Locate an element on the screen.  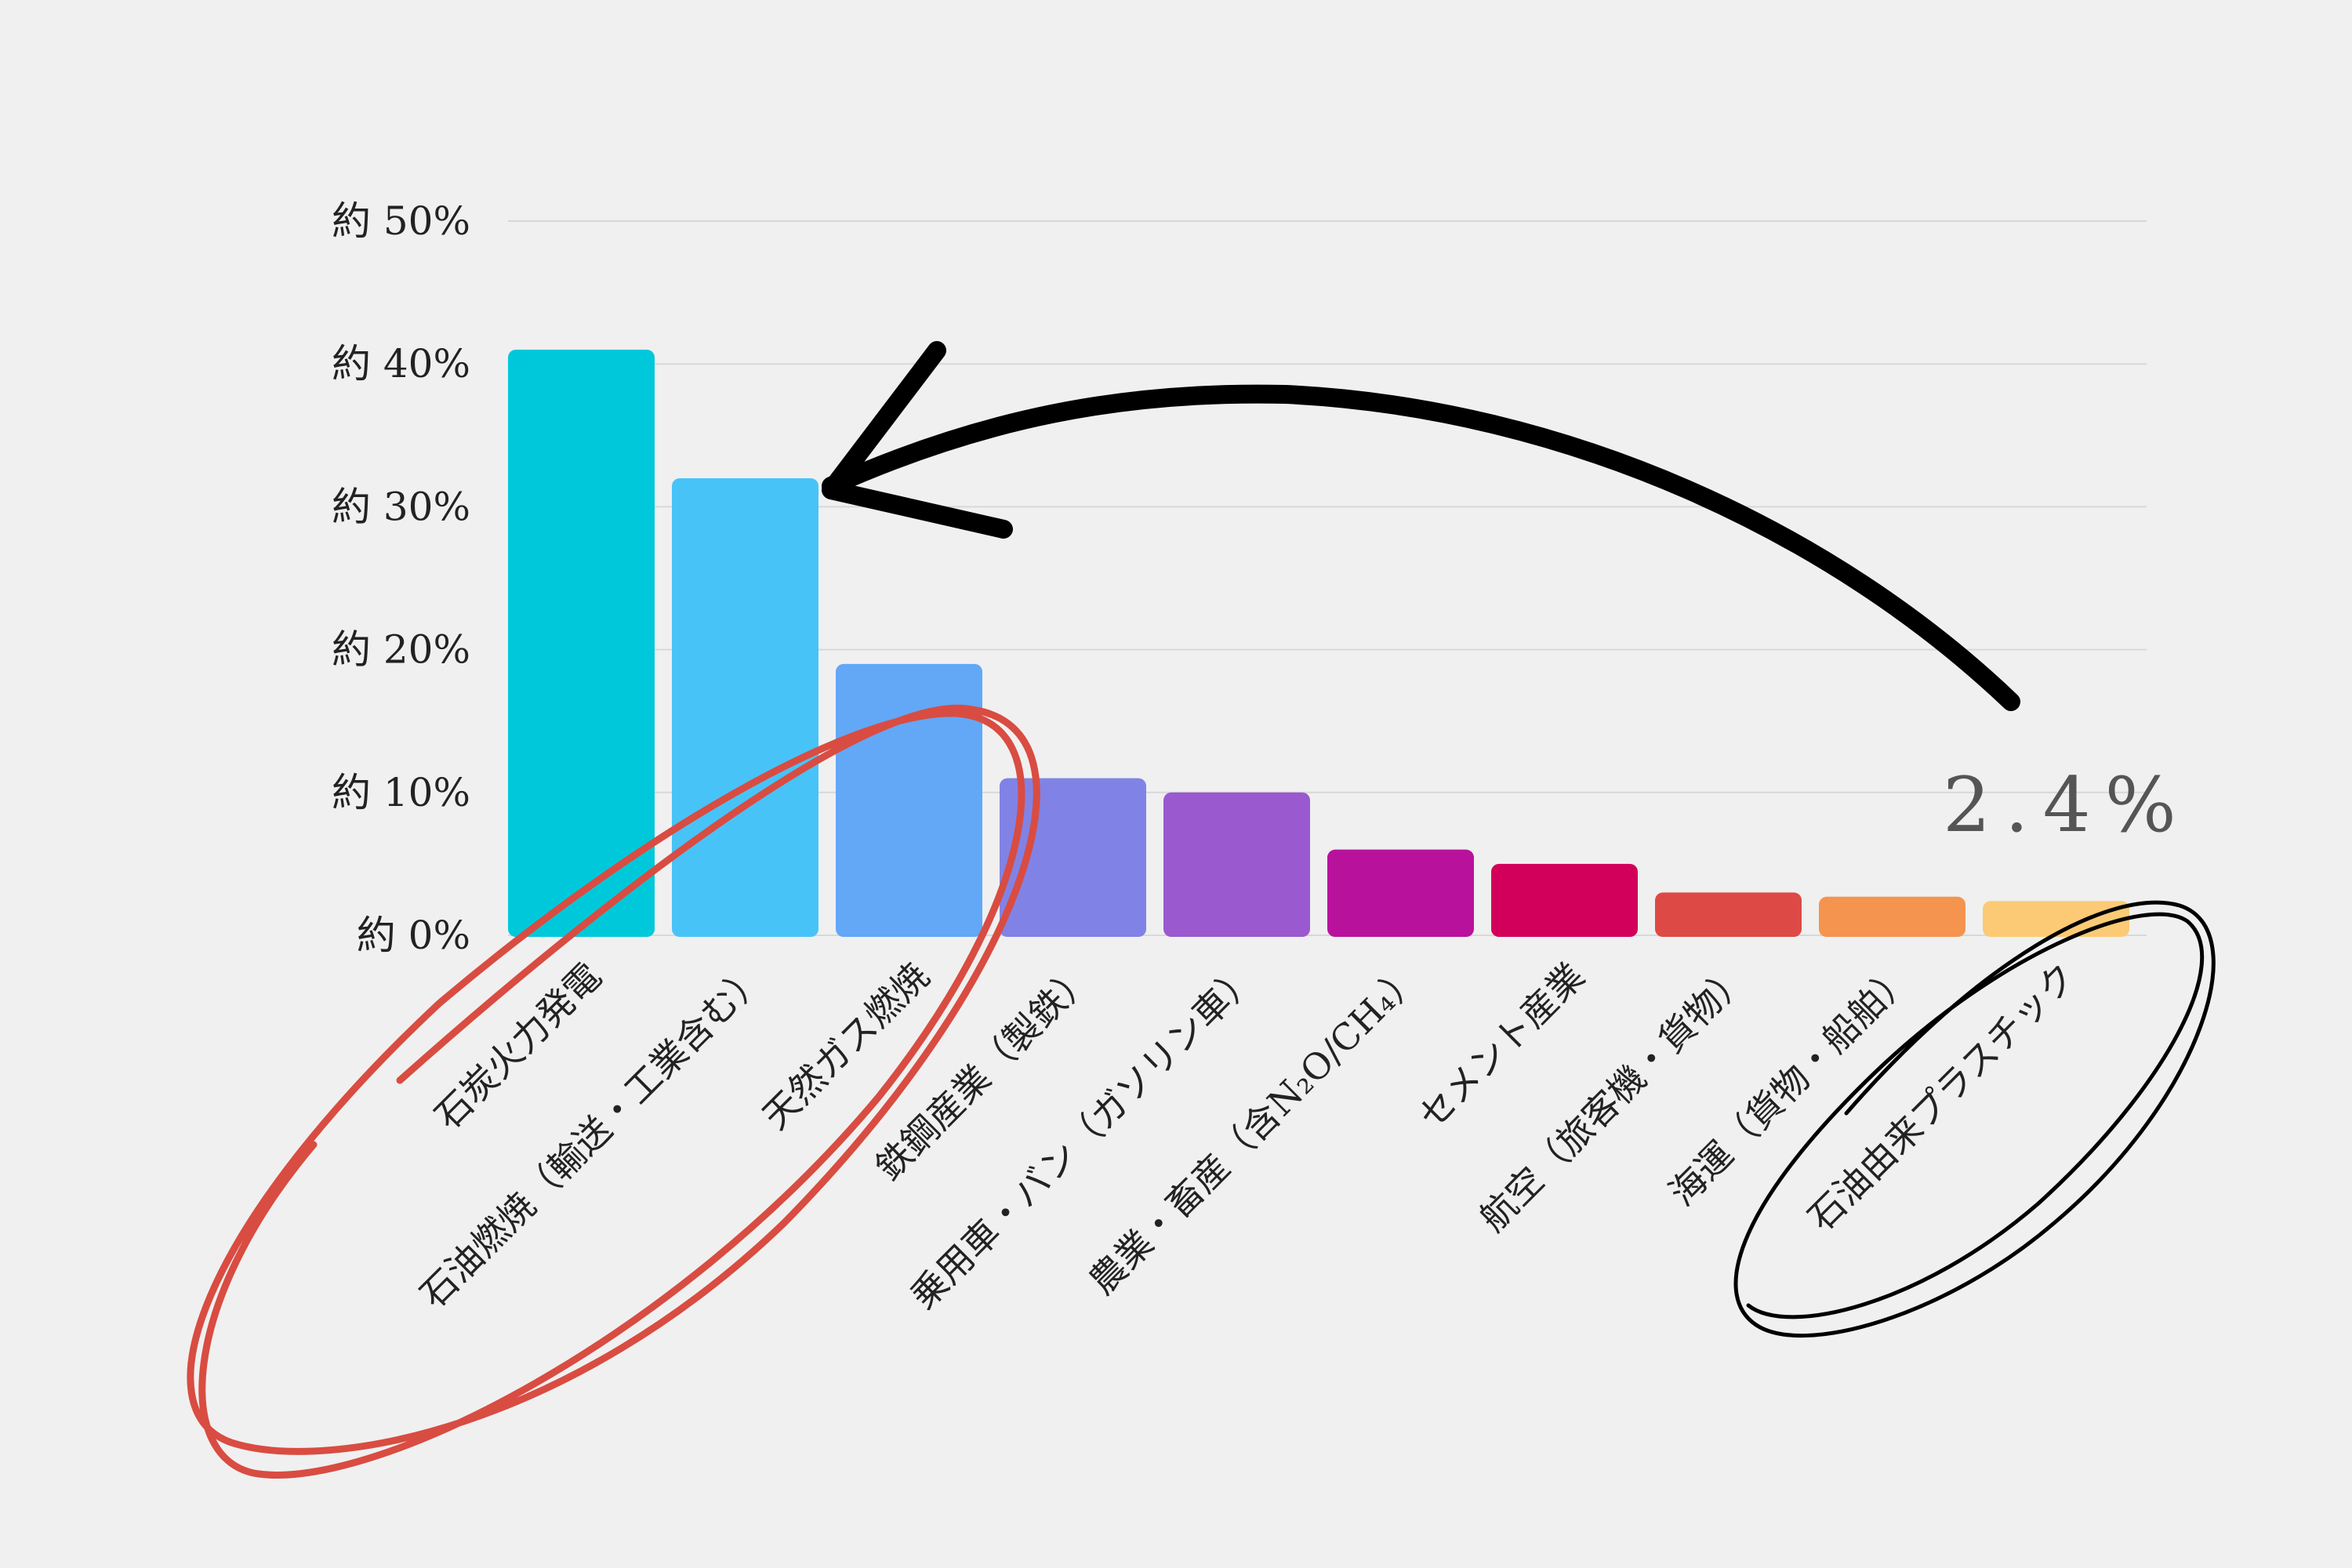
x-tick-label: 農業・畜産（含N₂O/CH₄） is located at coordinates (1254, 1129).